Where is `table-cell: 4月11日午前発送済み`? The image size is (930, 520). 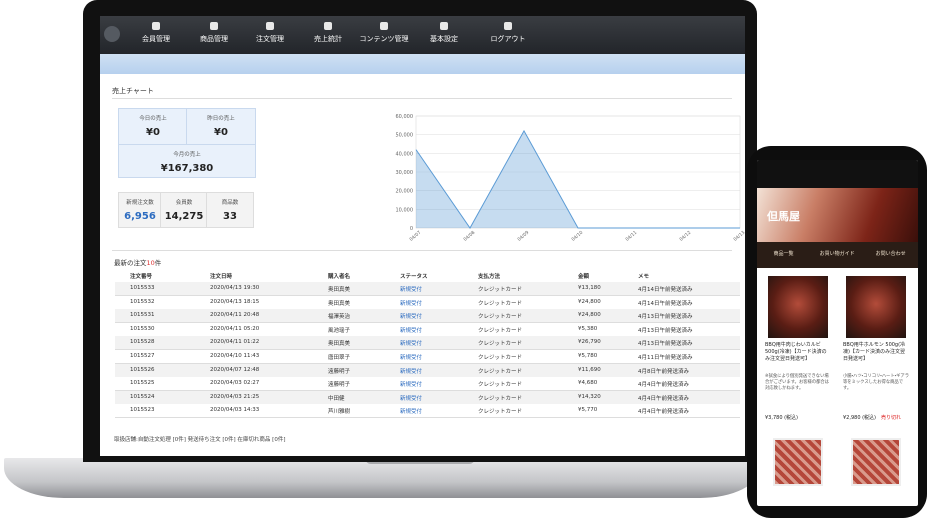 table-cell: 4月11日午前発送済み is located at coordinates (665, 358).